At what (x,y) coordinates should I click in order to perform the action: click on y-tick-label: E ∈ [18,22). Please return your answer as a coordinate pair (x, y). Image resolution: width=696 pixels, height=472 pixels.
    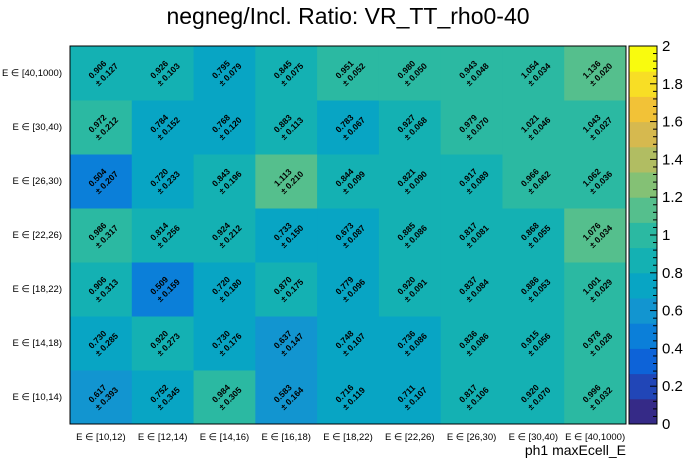
    Looking at the image, I should click on (37, 289).